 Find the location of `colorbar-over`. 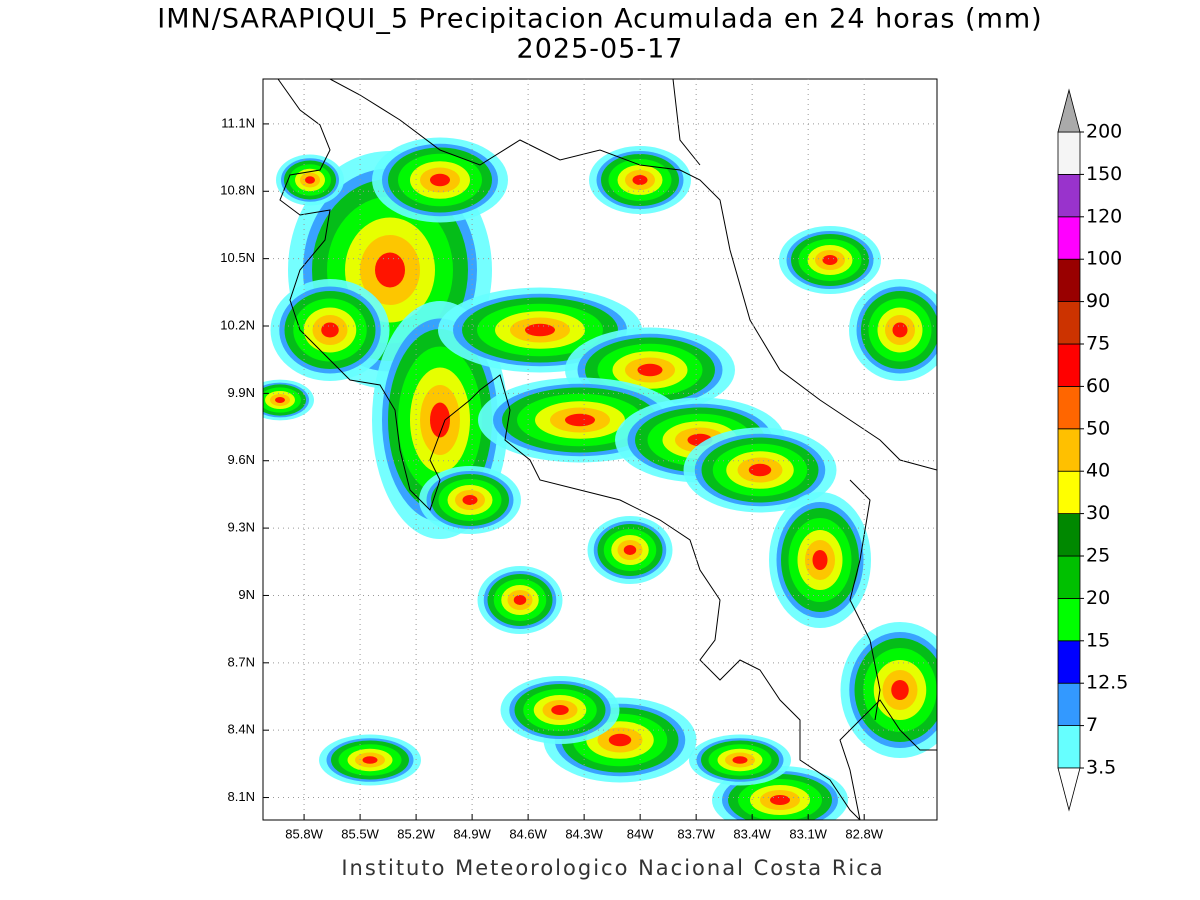

colorbar-over is located at coordinates (1069, 110).